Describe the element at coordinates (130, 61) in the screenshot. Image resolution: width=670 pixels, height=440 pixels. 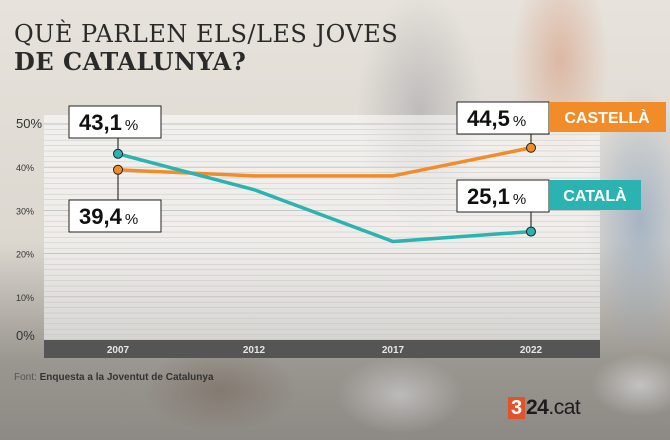
I see `title-line-2: DE CATALUNYA?` at that location.